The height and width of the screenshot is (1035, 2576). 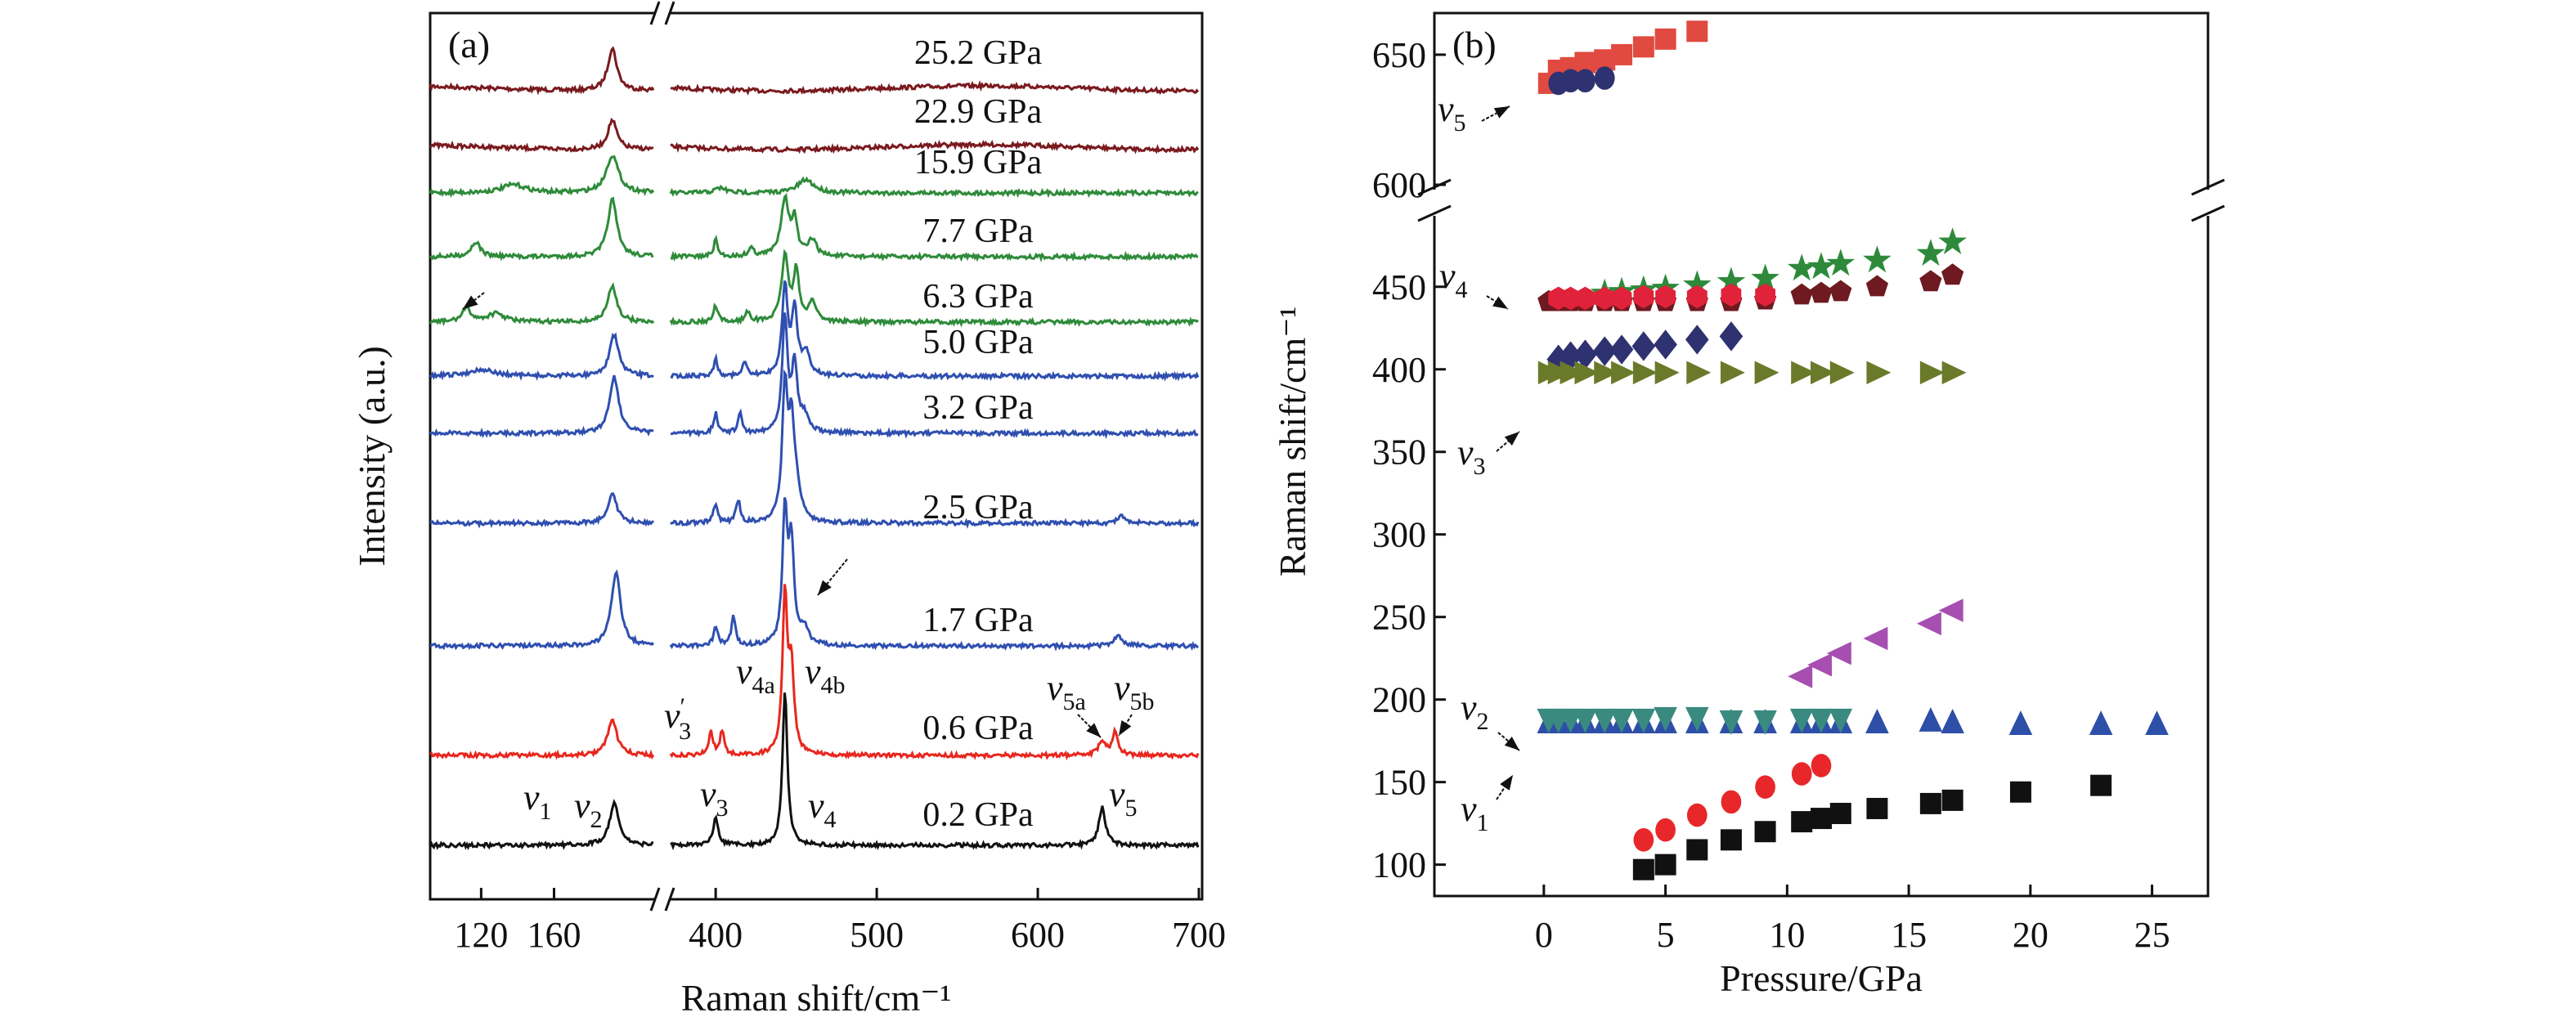 What do you see at coordinates (815, 71) in the screenshot?
I see `spectrum-25-2-GPa` at bounding box center [815, 71].